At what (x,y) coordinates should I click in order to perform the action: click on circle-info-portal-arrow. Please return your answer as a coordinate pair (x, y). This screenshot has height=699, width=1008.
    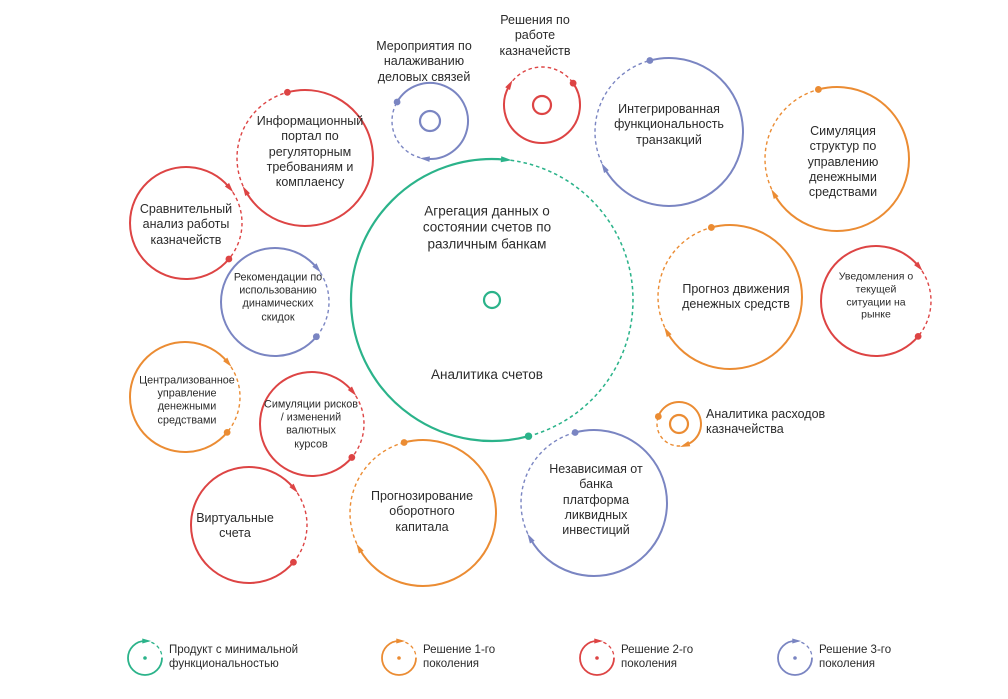
    Looking at the image, I should click on (246, 191).